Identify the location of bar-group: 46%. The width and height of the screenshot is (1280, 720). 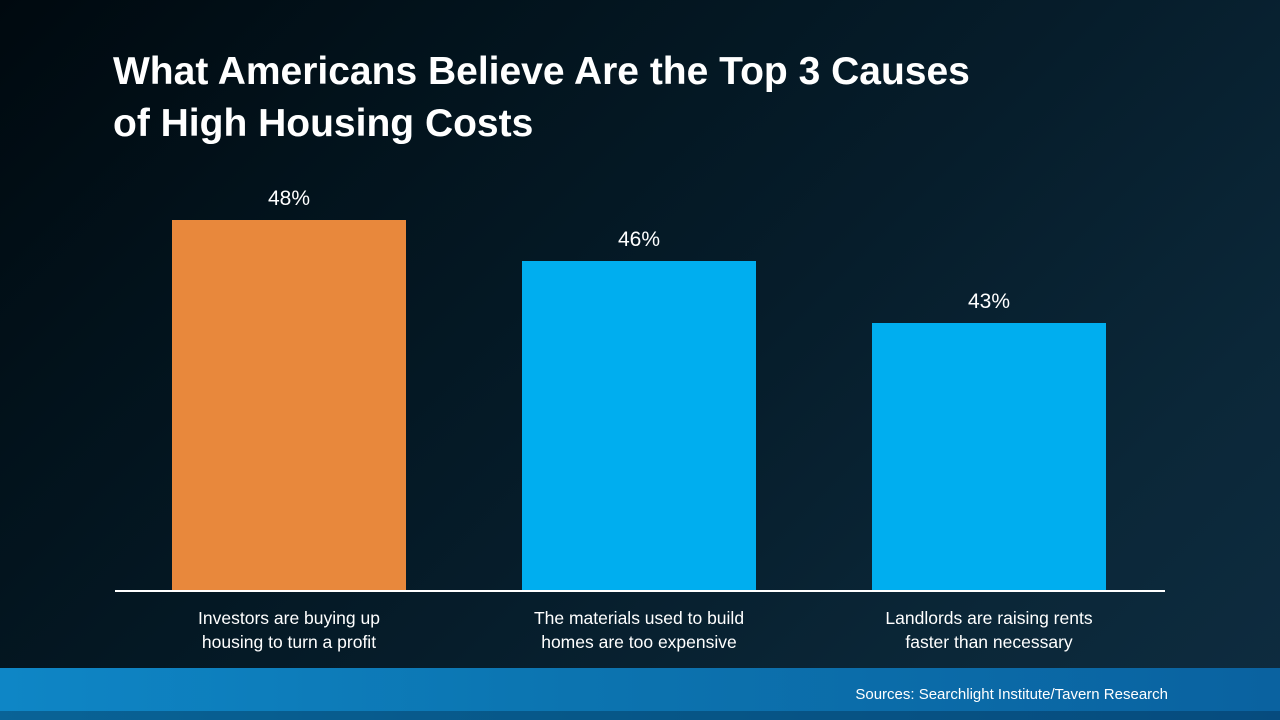
(639, 409).